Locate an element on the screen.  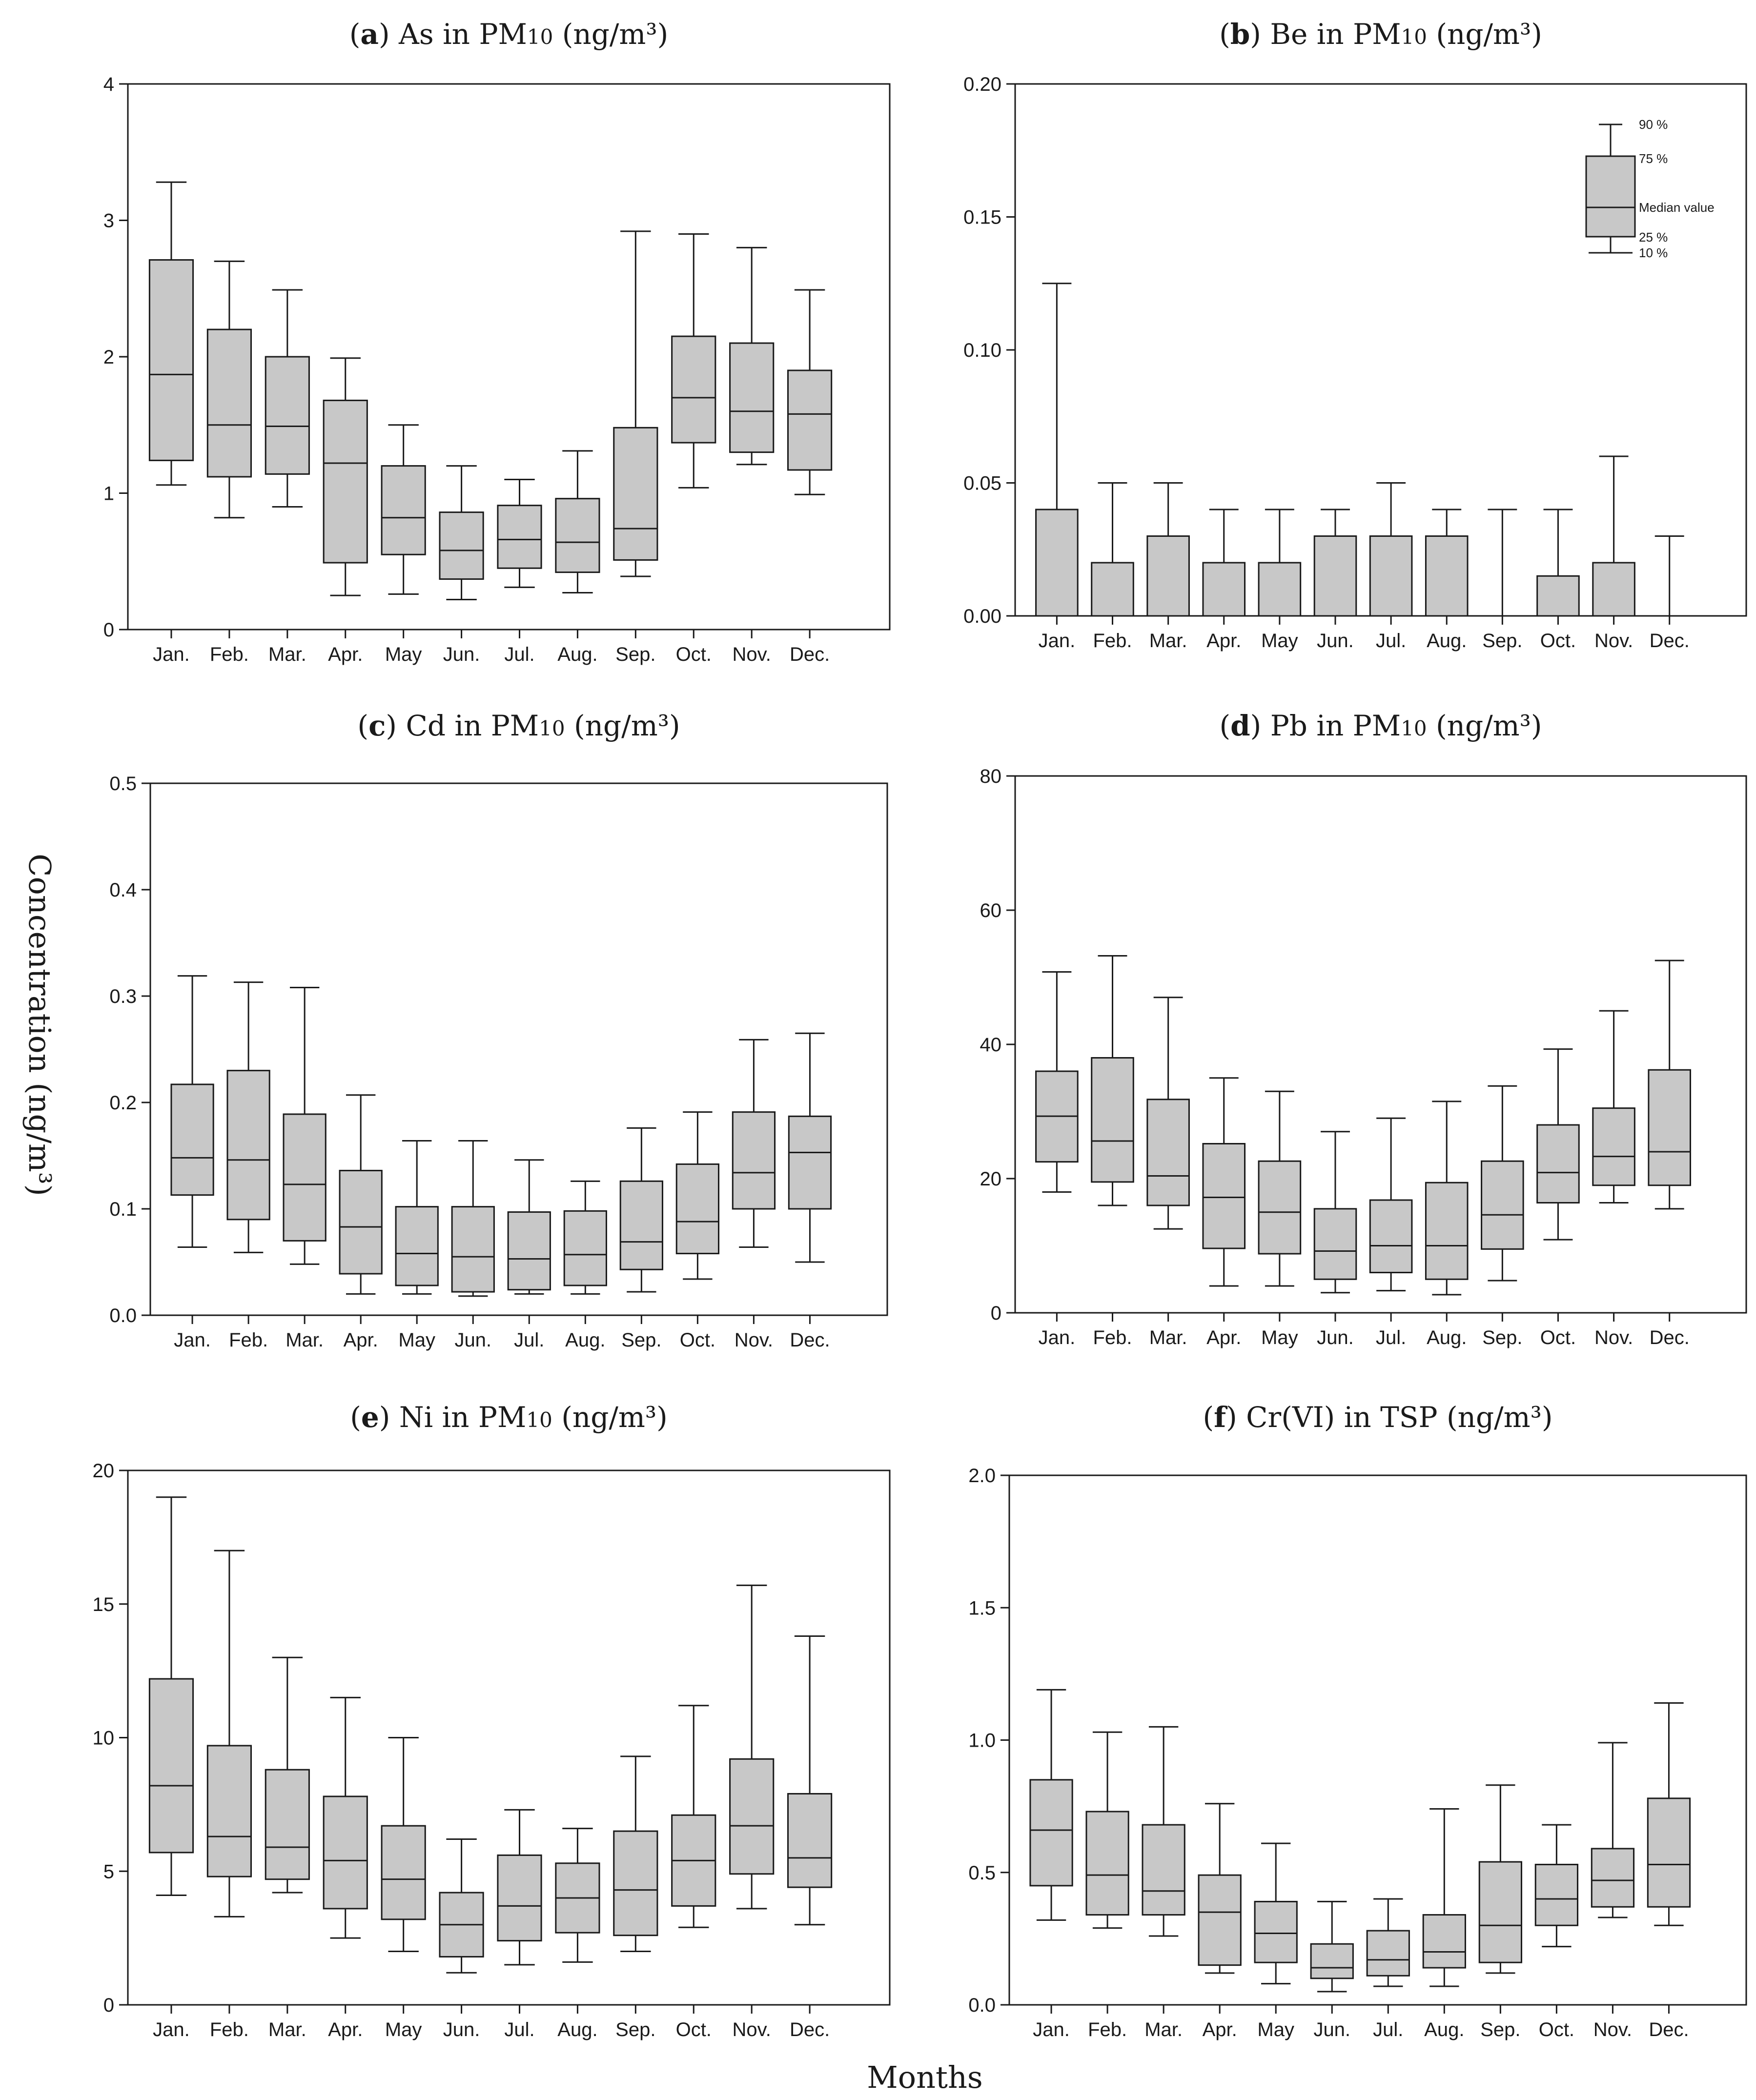
box-may is located at coordinates (403, 510).